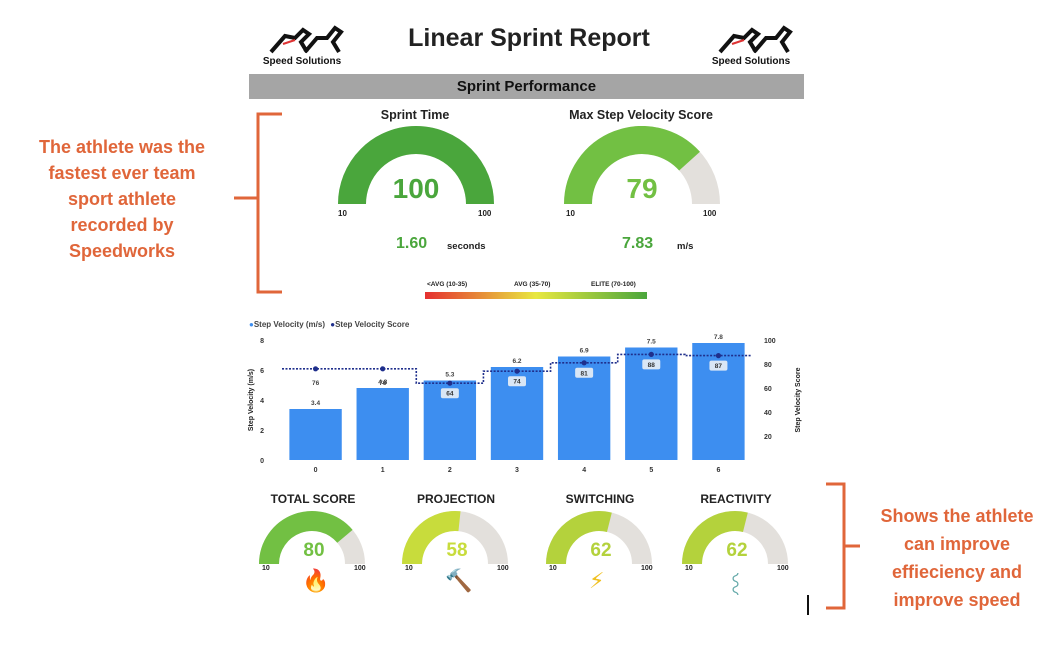 This screenshot has width=1064, height=656. What do you see at coordinates (457, 550) in the screenshot?
I see `score-gauge-value: 58` at bounding box center [457, 550].